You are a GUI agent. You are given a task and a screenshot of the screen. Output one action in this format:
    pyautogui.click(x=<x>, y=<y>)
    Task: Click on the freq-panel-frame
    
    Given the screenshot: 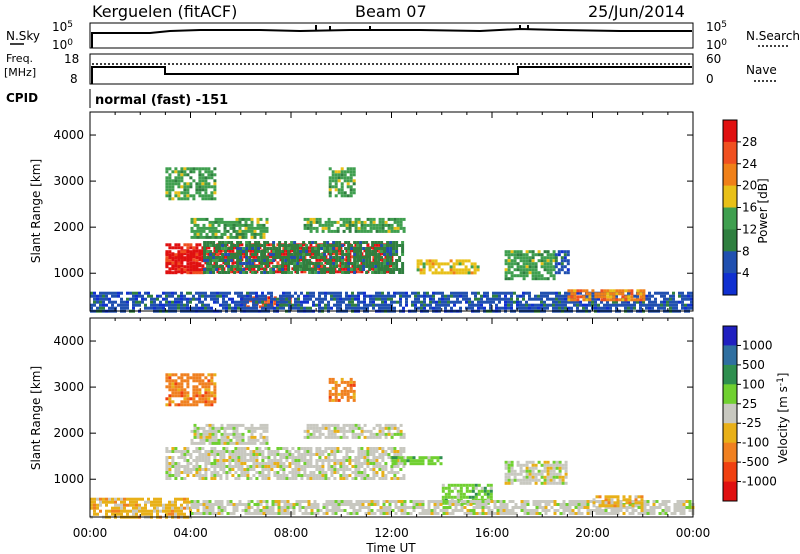 What is the action you would take?
    pyautogui.click(x=391, y=69)
    